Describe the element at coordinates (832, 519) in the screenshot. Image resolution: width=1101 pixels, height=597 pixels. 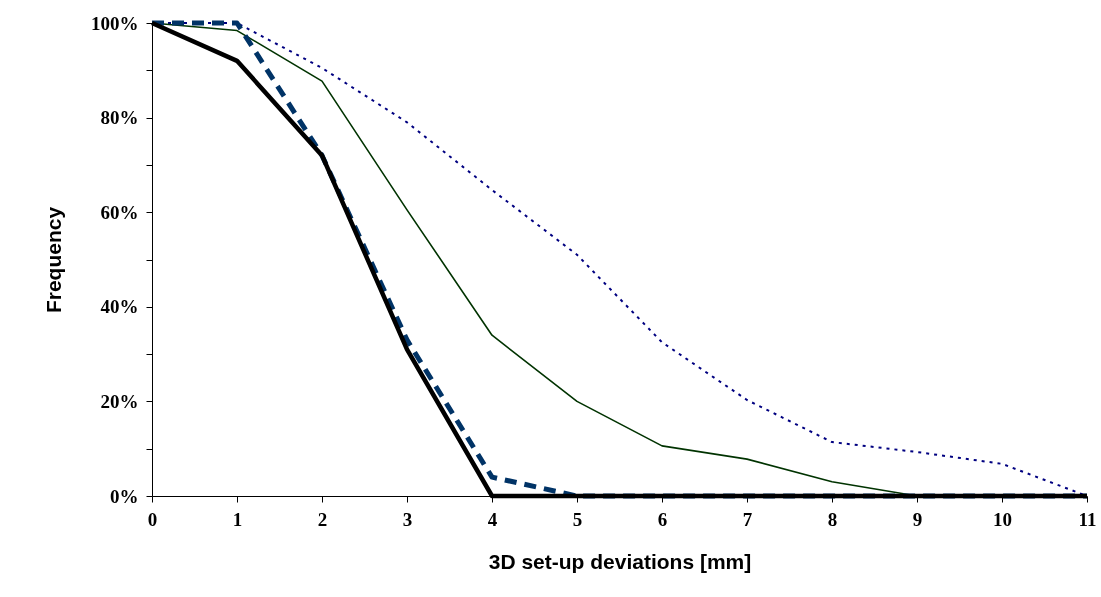
I see `x-tick-label: 8` at that location.